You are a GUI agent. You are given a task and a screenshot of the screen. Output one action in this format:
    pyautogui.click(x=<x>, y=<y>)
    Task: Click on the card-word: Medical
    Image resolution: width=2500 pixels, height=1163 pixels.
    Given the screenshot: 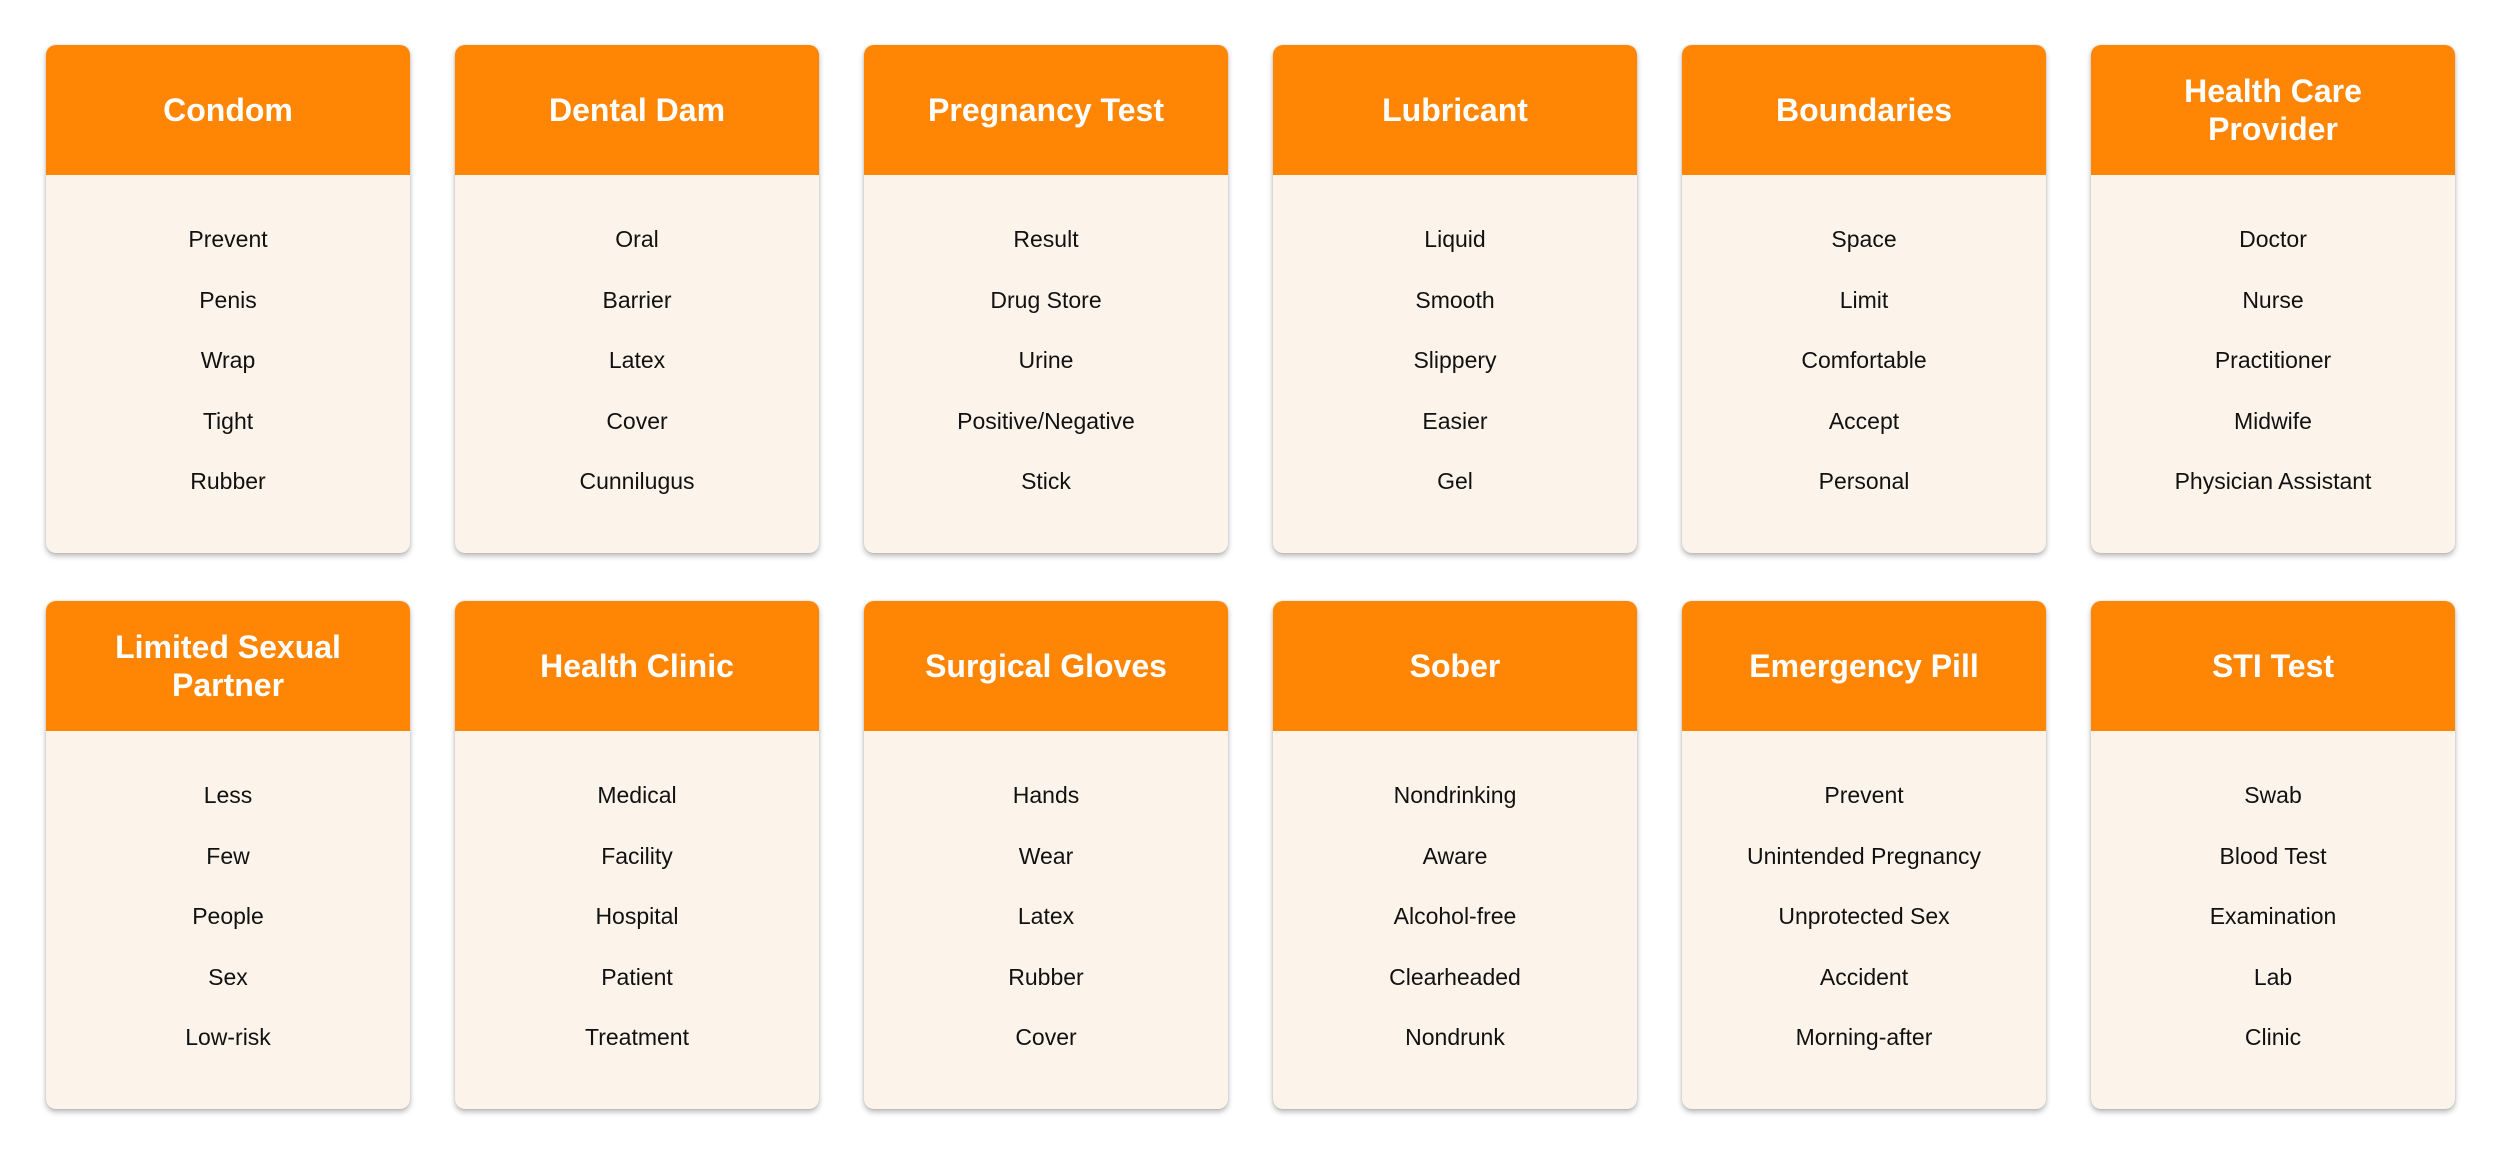 What is the action you would take?
    pyautogui.click(x=637, y=795)
    